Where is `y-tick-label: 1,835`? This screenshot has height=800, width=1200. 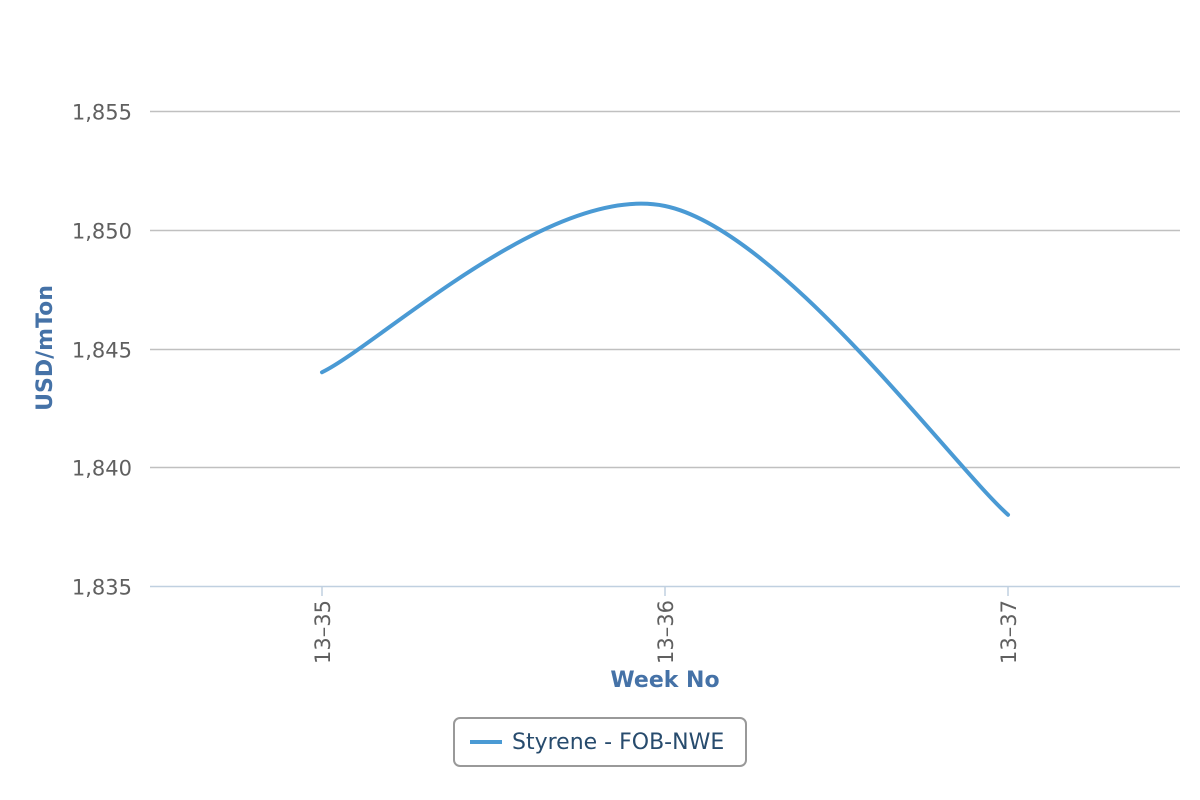
y-tick-label: 1,835 is located at coordinates (102, 588).